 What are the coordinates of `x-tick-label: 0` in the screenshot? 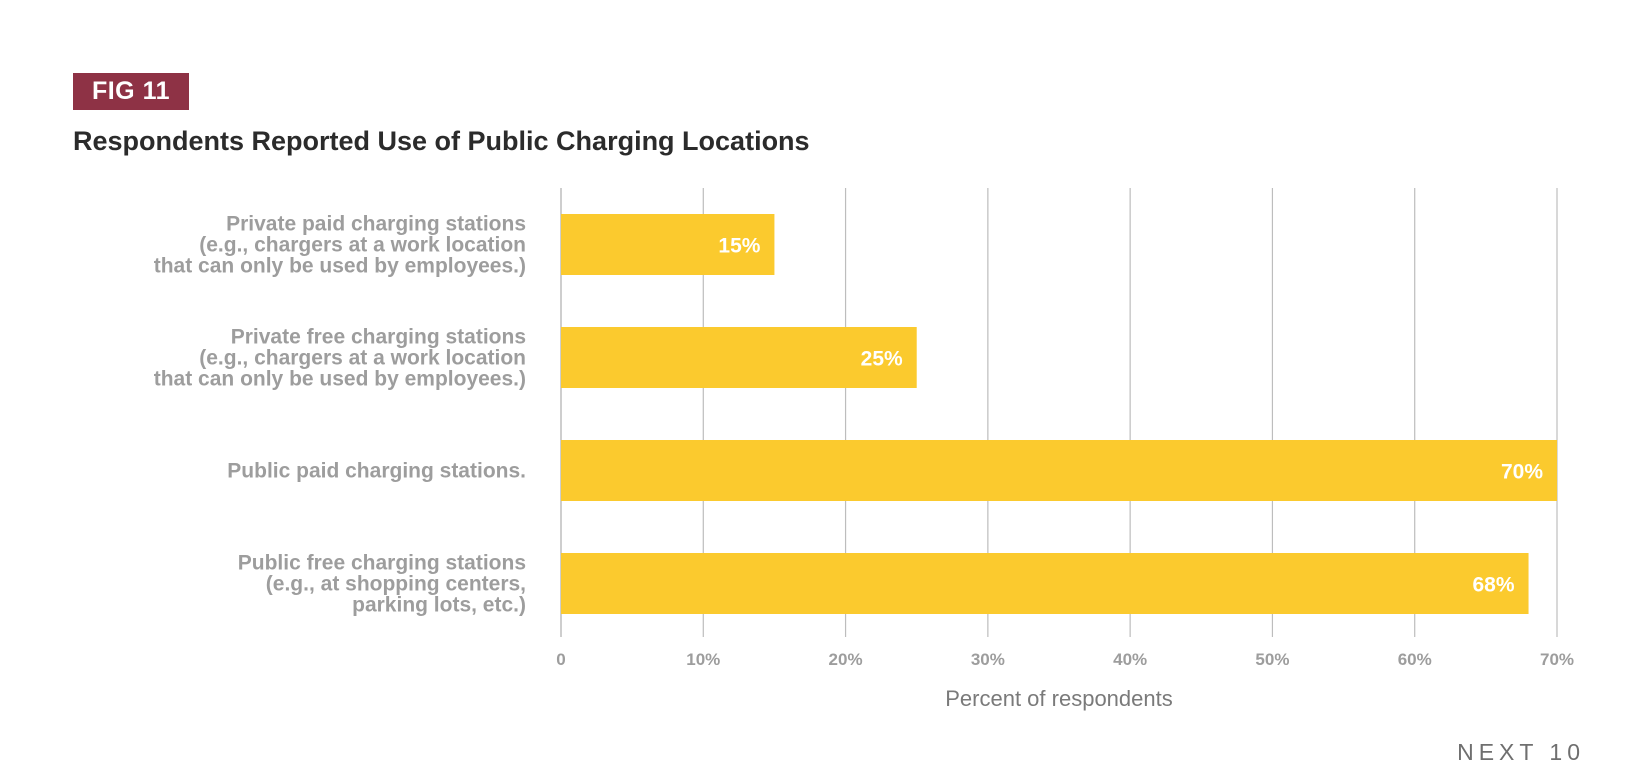 It's located at (560, 659).